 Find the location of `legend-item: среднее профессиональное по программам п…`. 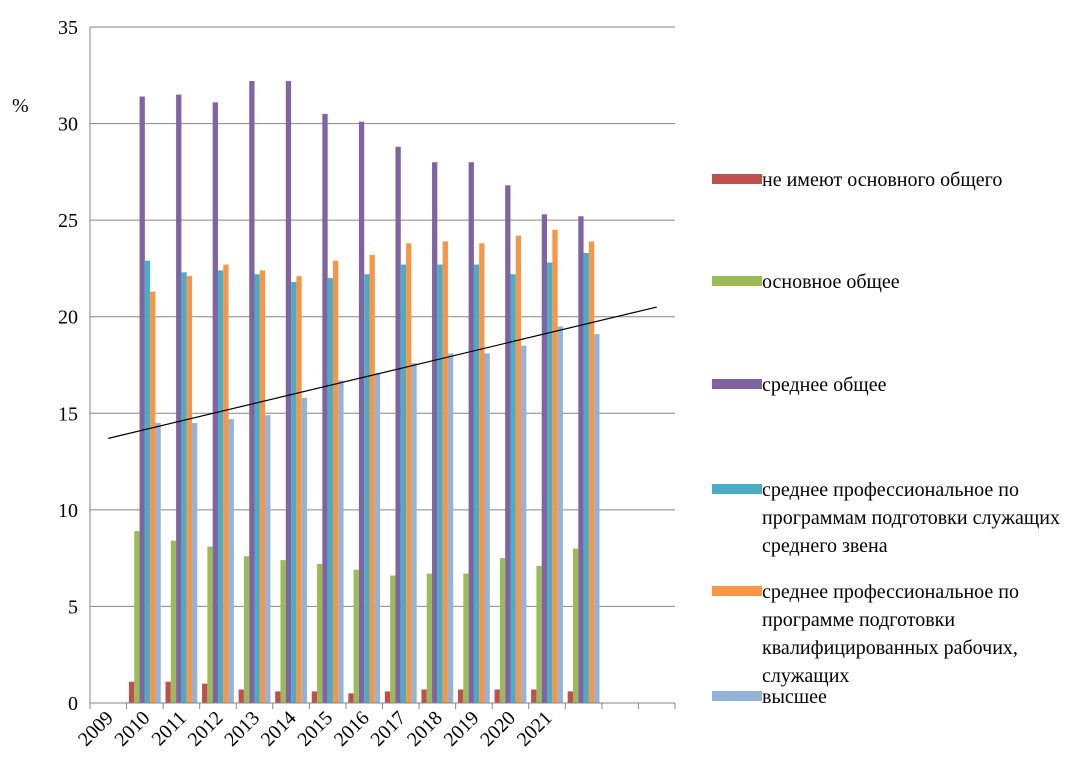

legend-item: среднее профессиональное по программам п… is located at coordinates (887, 518).